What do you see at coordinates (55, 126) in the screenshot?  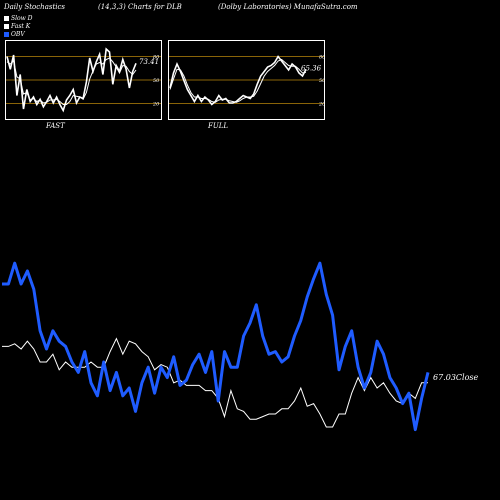 I see `fast-panel-label: FAST` at bounding box center [55, 126].